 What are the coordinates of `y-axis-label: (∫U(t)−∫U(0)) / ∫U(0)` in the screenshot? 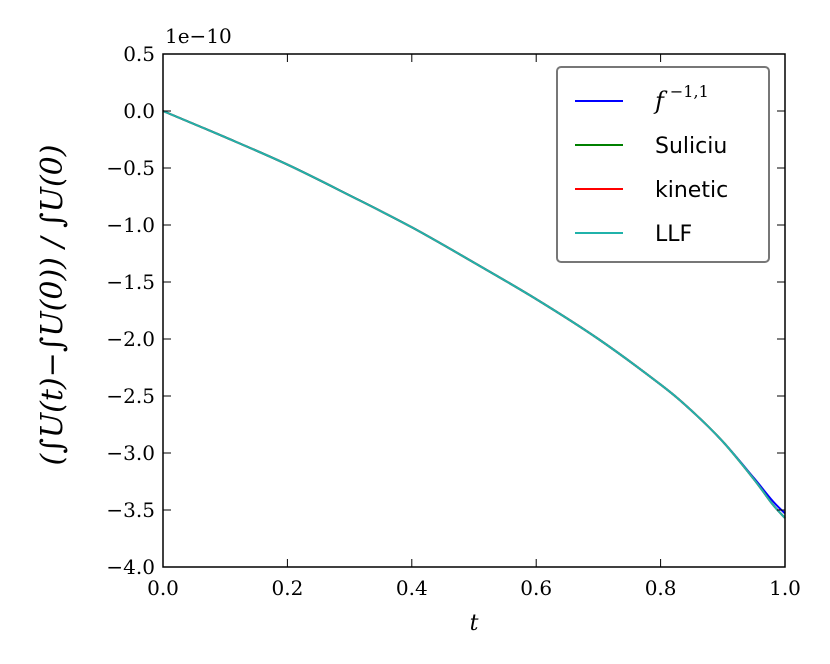 It's located at (52, 305).